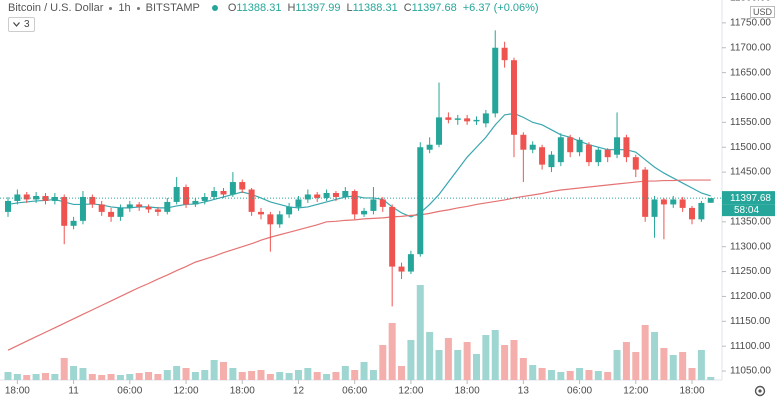 This screenshot has width=775, height=403. What do you see at coordinates (124, 8) in the screenshot?
I see `interval: 1h` at bounding box center [124, 8].